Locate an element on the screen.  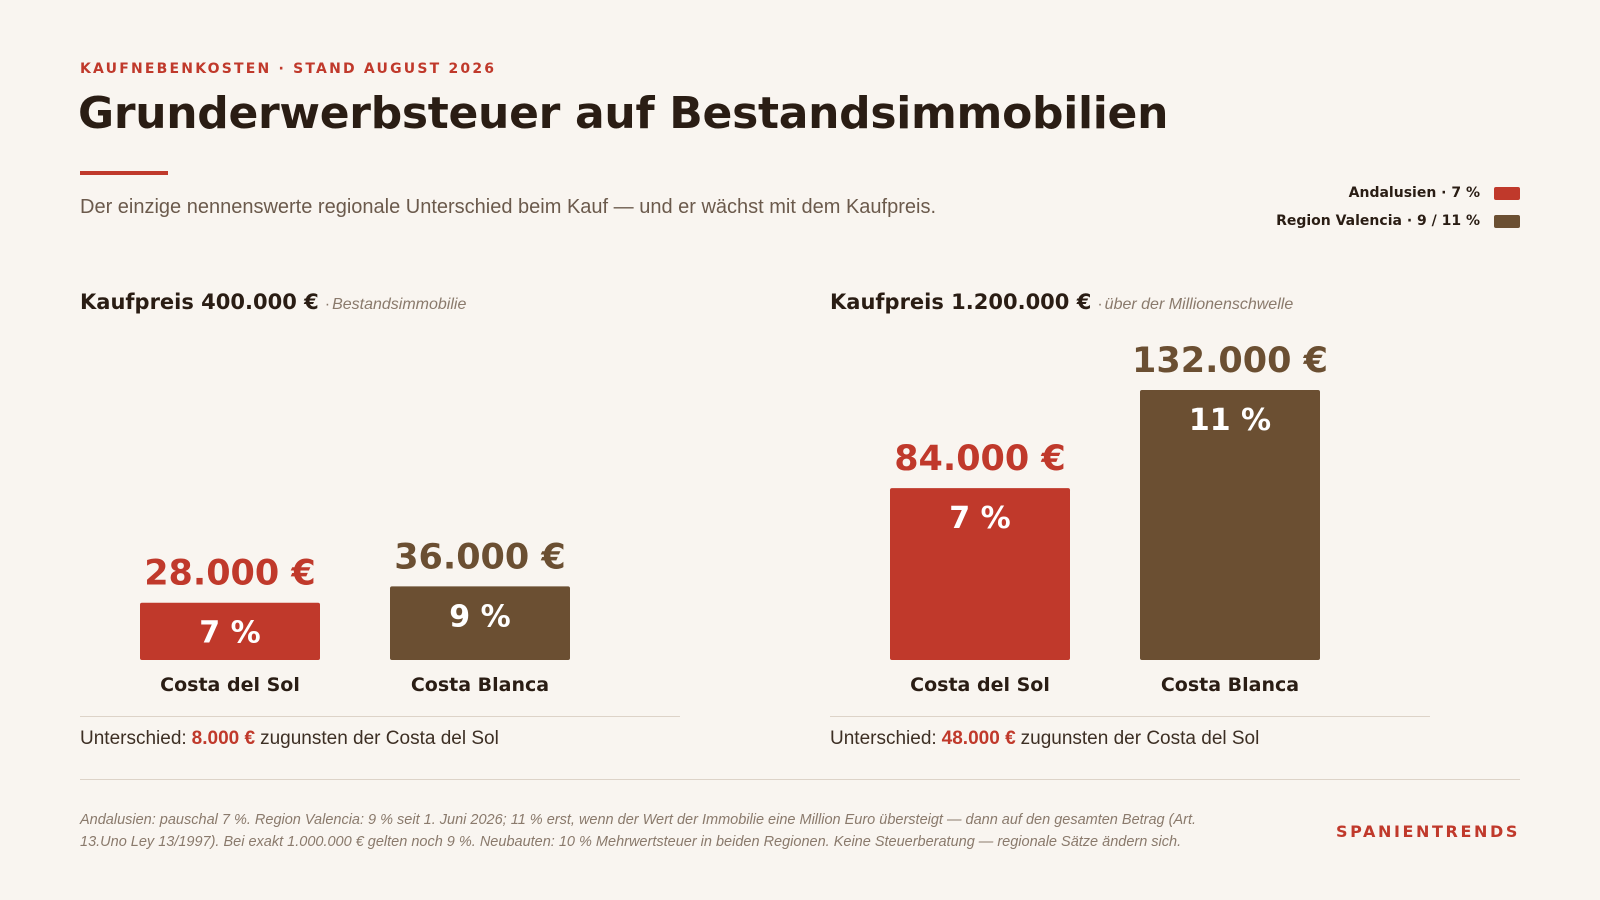
panel-title-main: Kaufpreis 1.200.000 € is located at coordinates (961, 302).